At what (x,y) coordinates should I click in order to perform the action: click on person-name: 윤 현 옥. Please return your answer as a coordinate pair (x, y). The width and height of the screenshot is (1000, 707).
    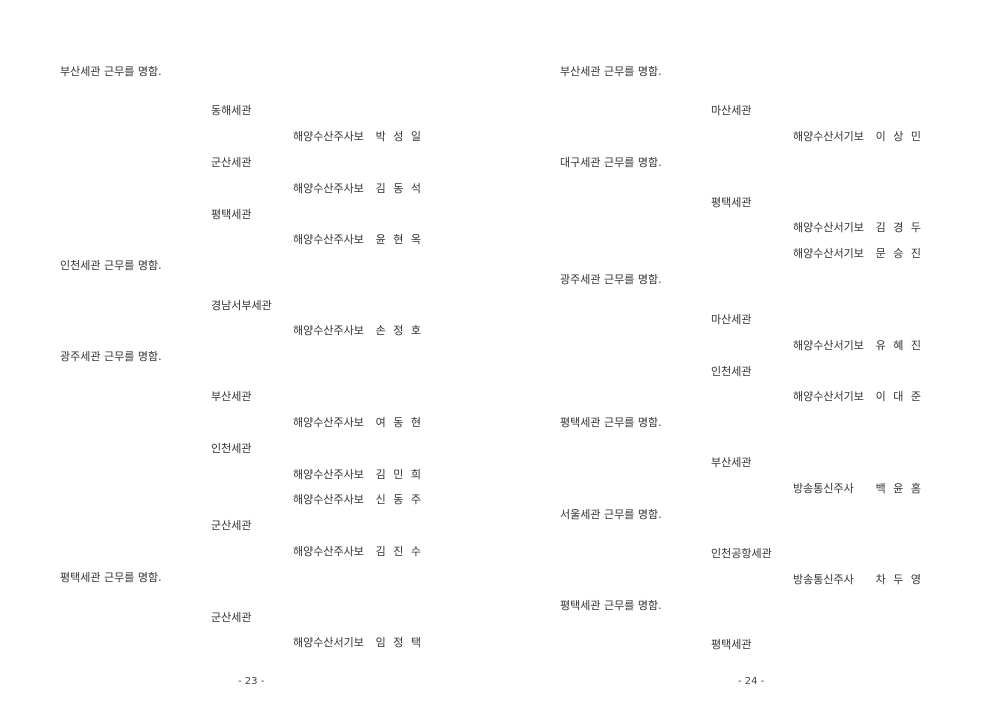
    Looking at the image, I should click on (399, 239).